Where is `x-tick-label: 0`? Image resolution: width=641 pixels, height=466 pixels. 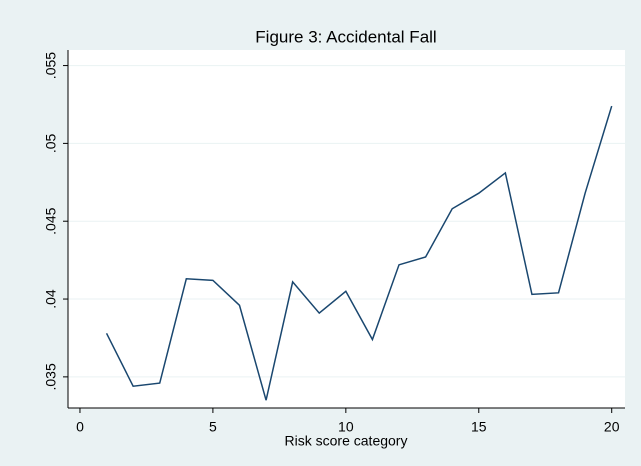
x-tick-label: 0 is located at coordinates (80, 427).